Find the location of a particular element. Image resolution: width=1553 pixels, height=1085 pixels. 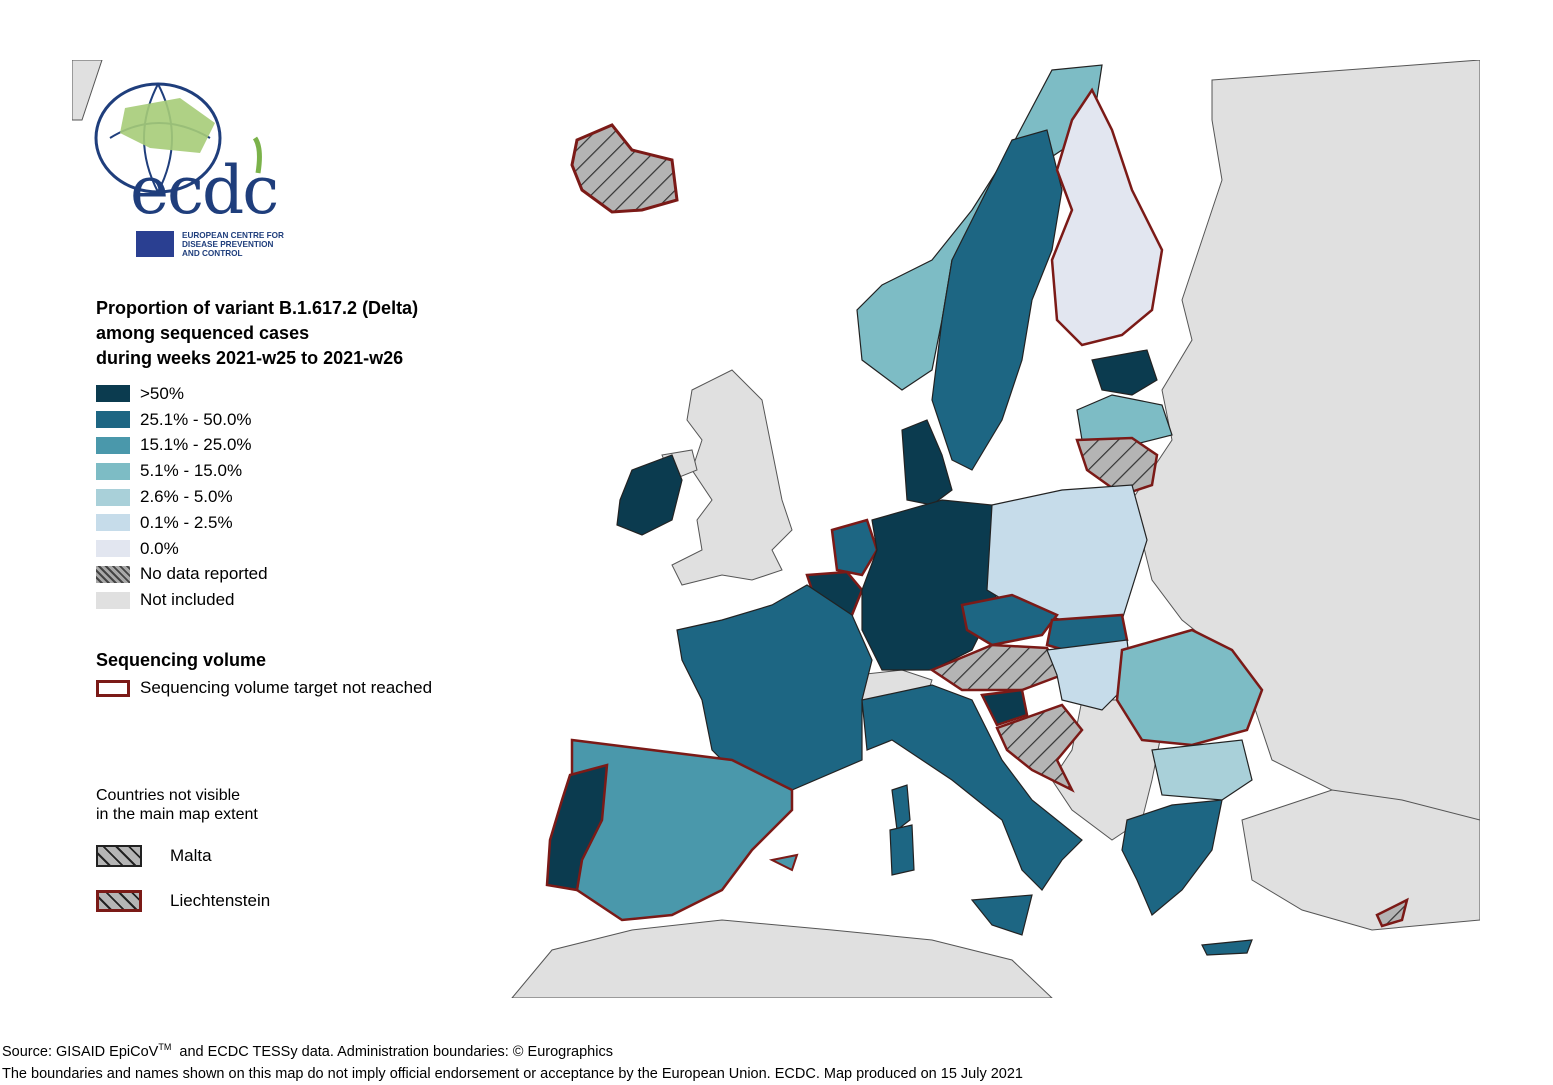

country-crete is located at coordinates (1227, 947).